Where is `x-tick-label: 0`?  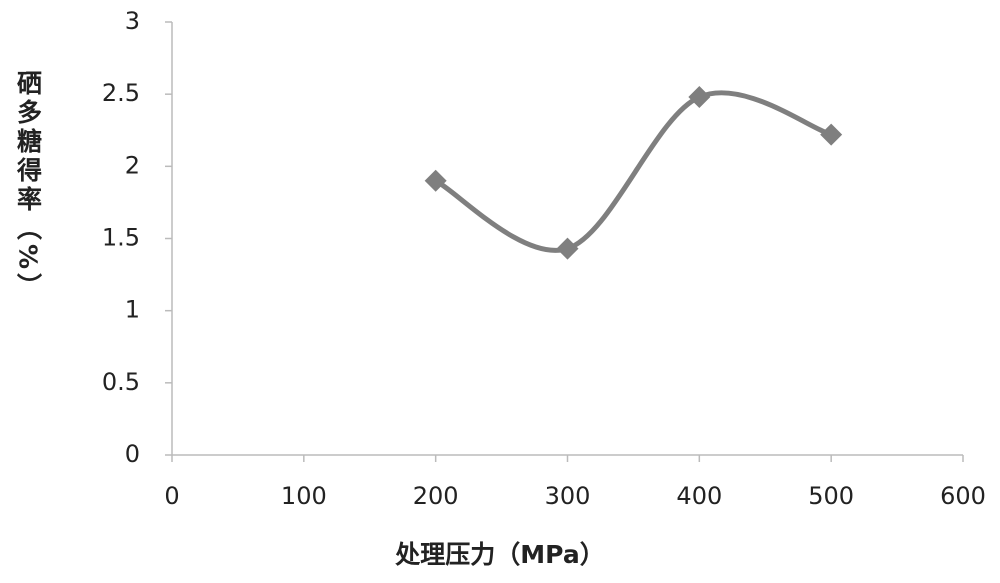
x-tick-label: 0 is located at coordinates (171, 496).